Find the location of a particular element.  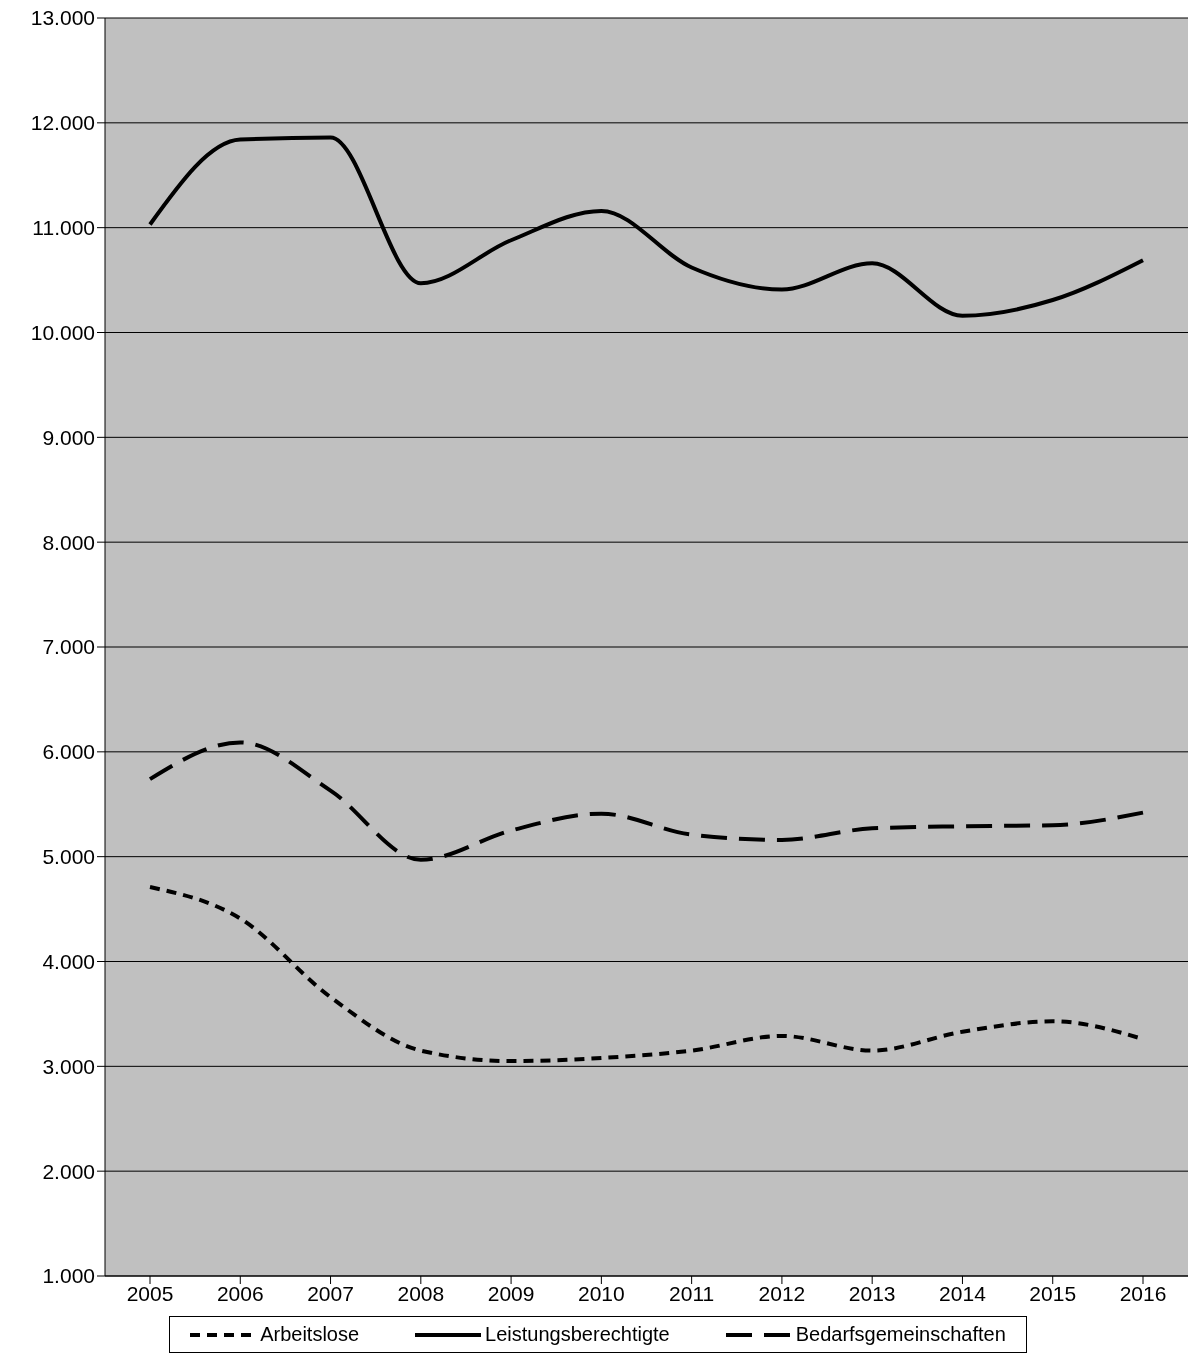

y-tick-label: 9.000 is located at coordinates (68, 437).